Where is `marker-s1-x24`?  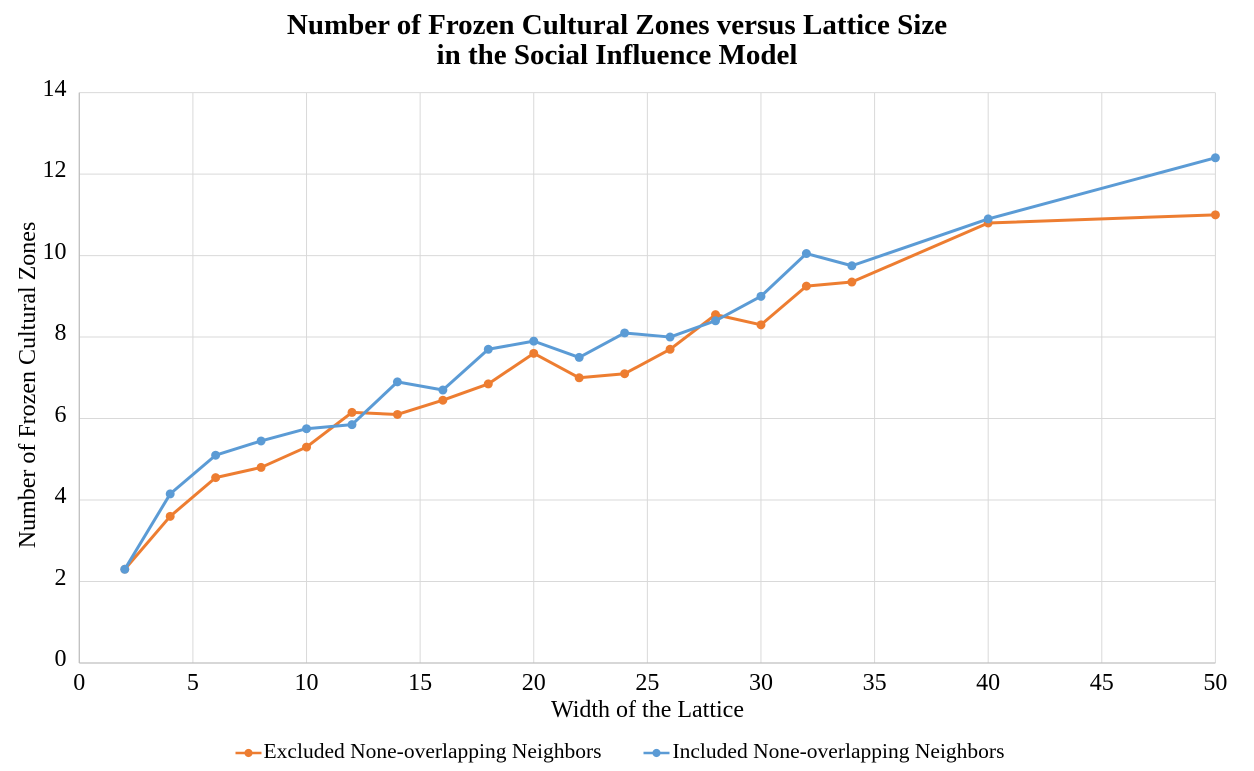 marker-s1-x24 is located at coordinates (625, 333).